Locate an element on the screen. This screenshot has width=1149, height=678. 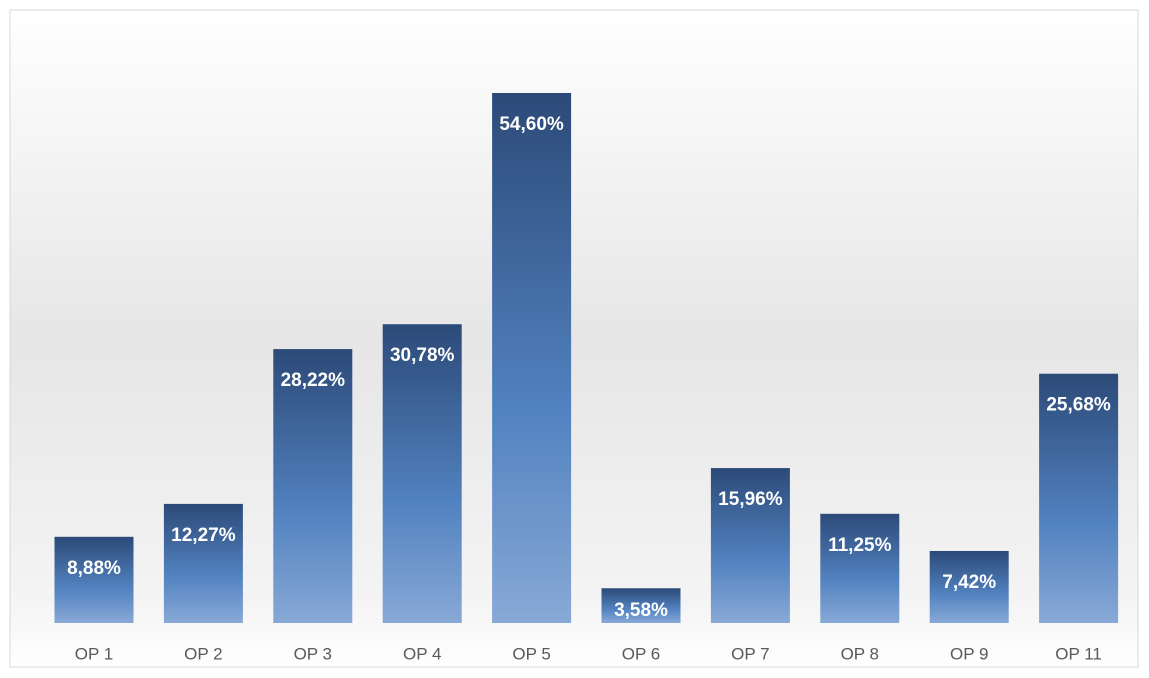
data-label: 25,68% is located at coordinates (1078, 405).